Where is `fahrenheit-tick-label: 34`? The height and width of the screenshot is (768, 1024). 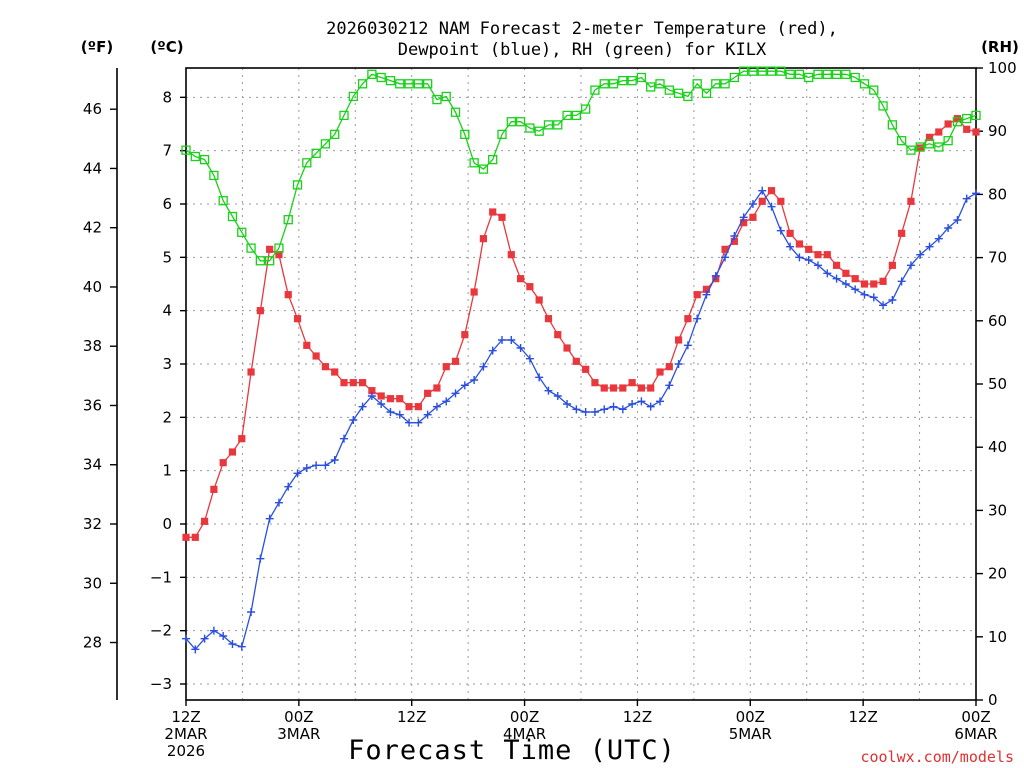
fahrenheit-tick-label: 34 is located at coordinates (92, 465).